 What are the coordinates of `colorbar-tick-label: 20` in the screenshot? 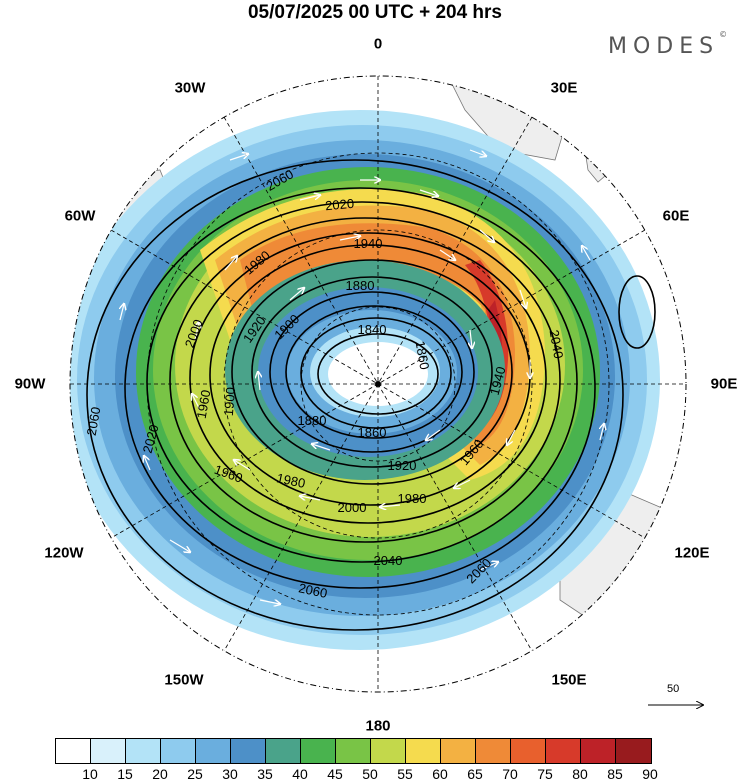 It's located at (160, 774).